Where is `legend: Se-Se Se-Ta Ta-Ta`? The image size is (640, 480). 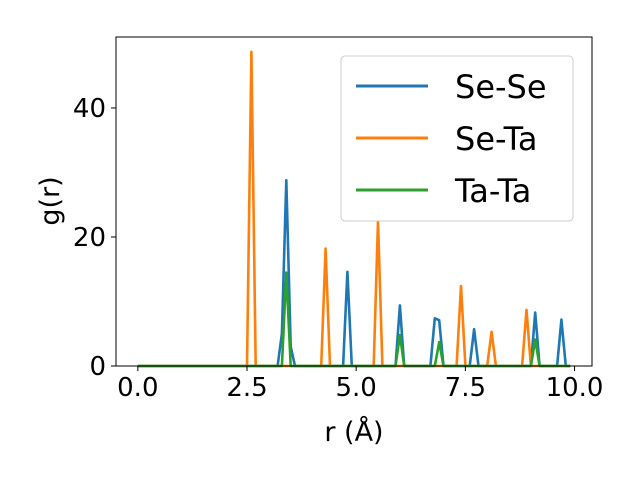
legend: Se-Se Se-Ta Ta-Ta is located at coordinates (457, 138).